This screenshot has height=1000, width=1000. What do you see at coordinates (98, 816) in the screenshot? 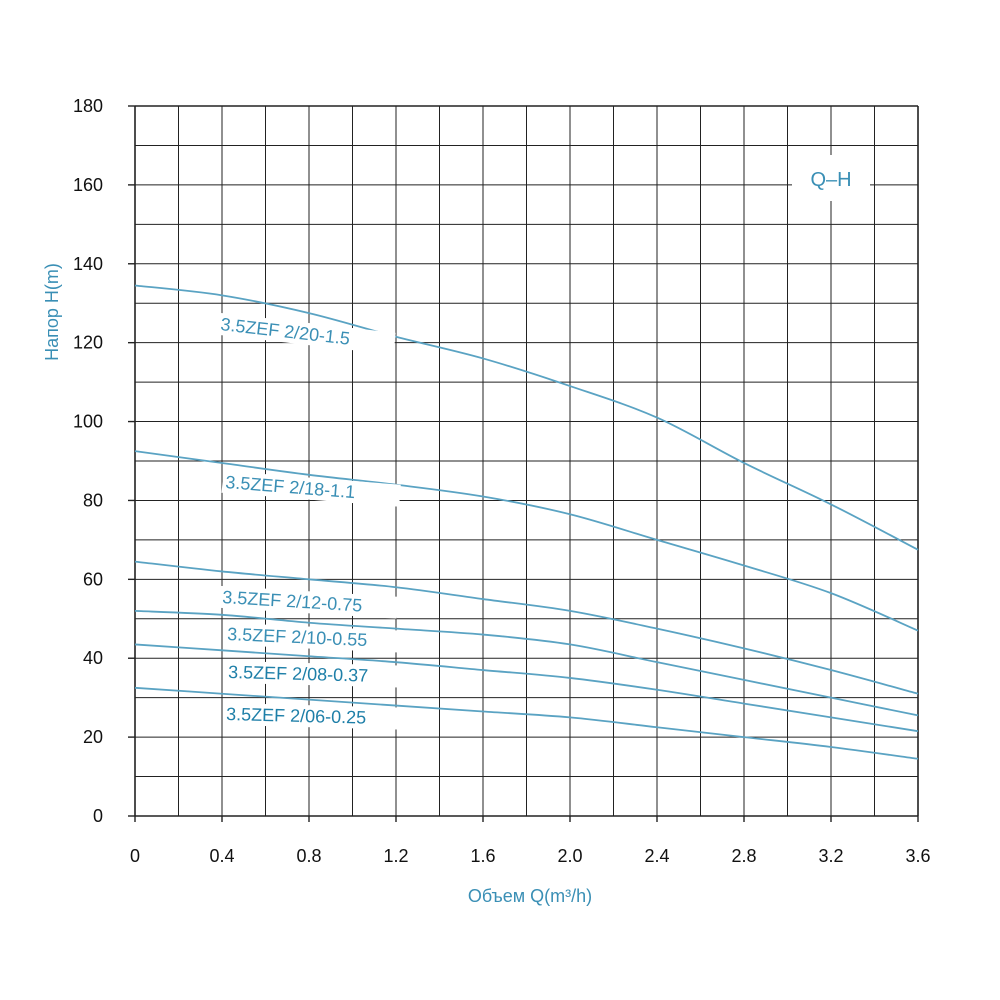
I see `y-tick-label: 0` at bounding box center [98, 816].